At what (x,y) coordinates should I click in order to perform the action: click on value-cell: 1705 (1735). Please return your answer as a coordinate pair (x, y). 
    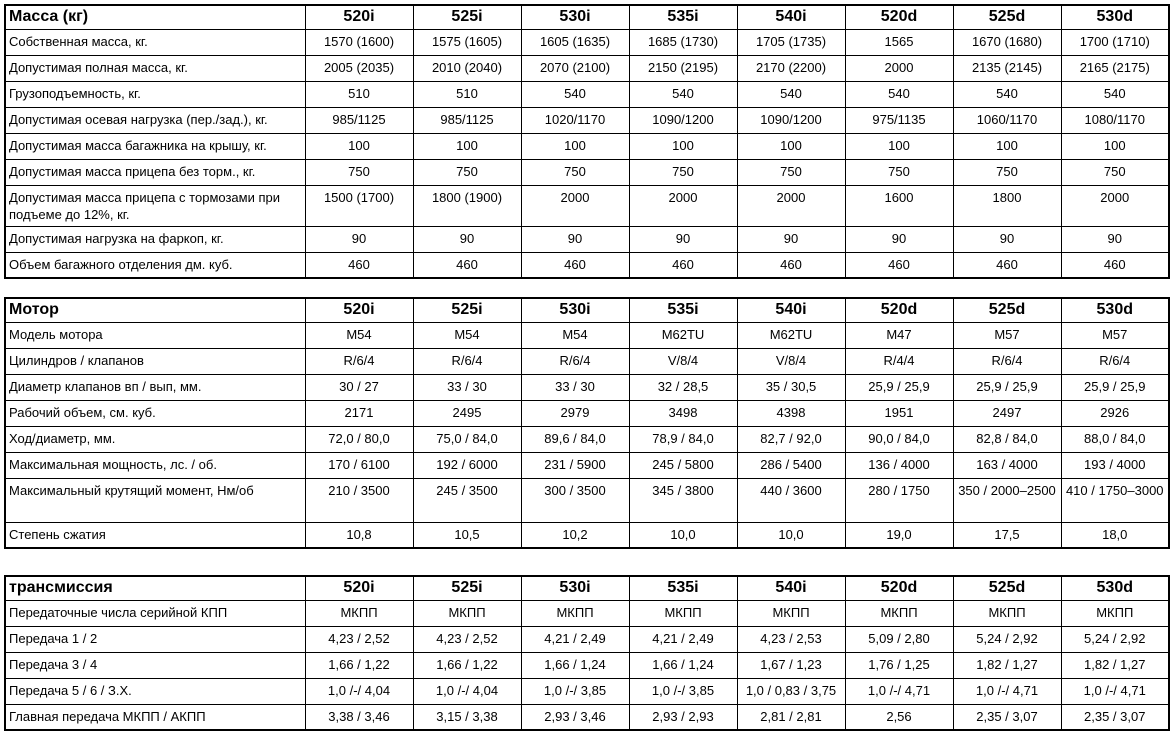
    Looking at the image, I should click on (791, 42).